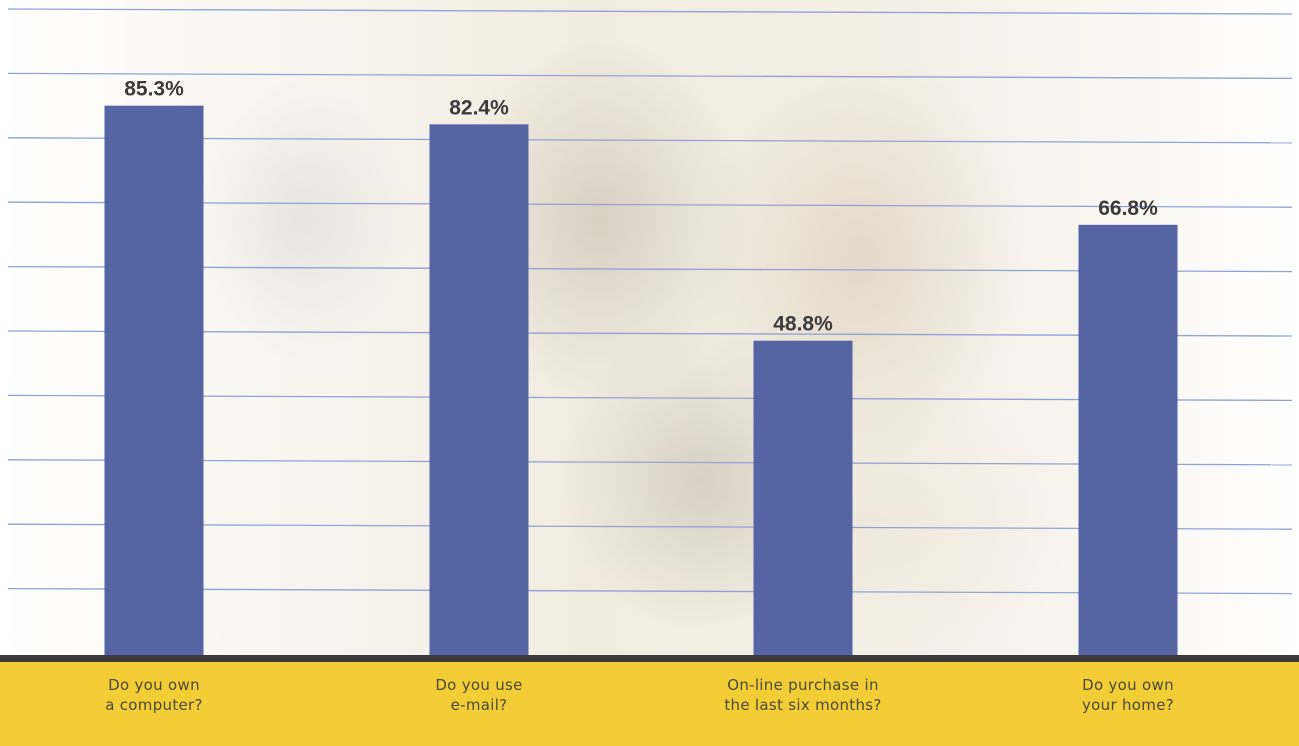 The image size is (1299, 746). I want to click on category-label: your home?, so click(1128, 705).